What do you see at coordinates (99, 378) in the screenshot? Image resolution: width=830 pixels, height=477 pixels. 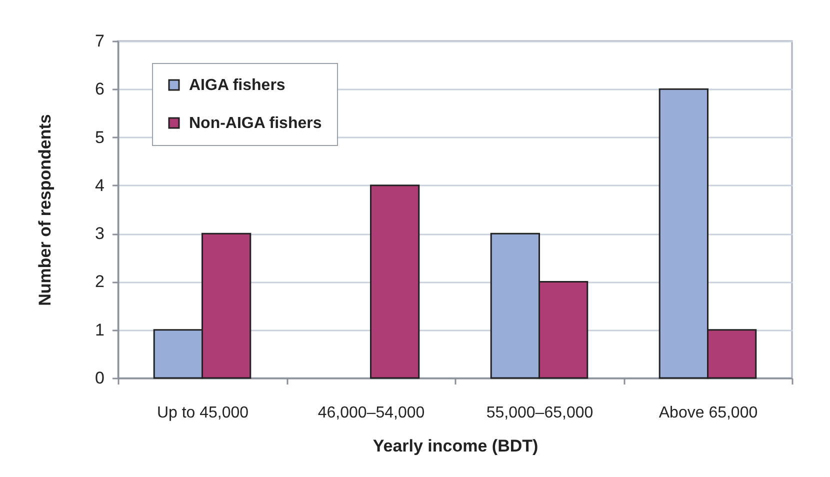 I see `y-tick-label: 0` at bounding box center [99, 378].